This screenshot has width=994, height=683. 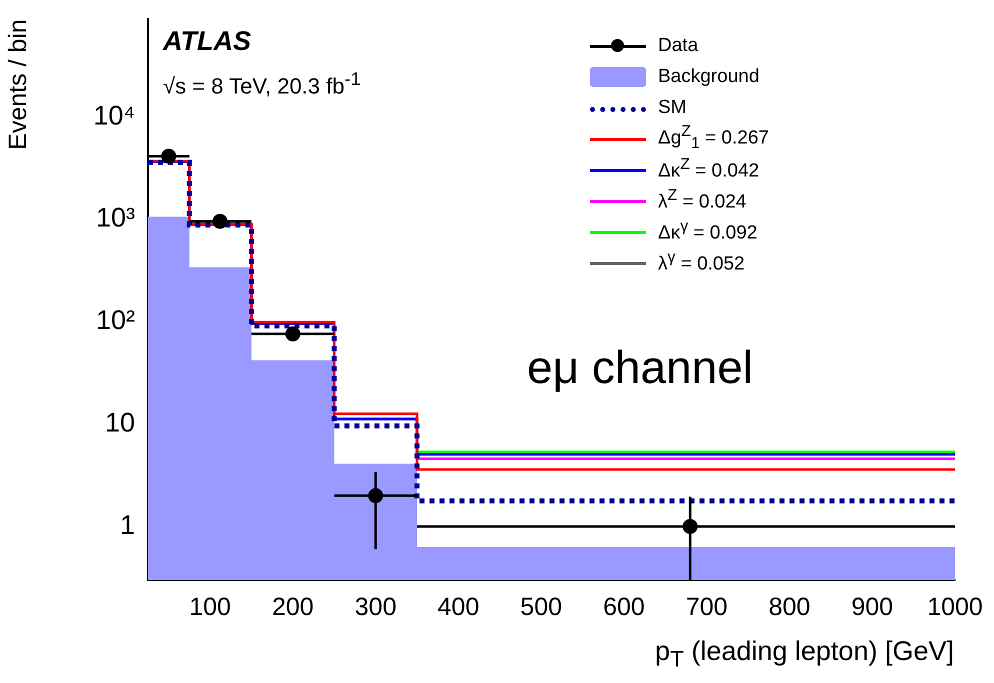 I want to click on x-tick-label: 700, so click(x=707, y=606).